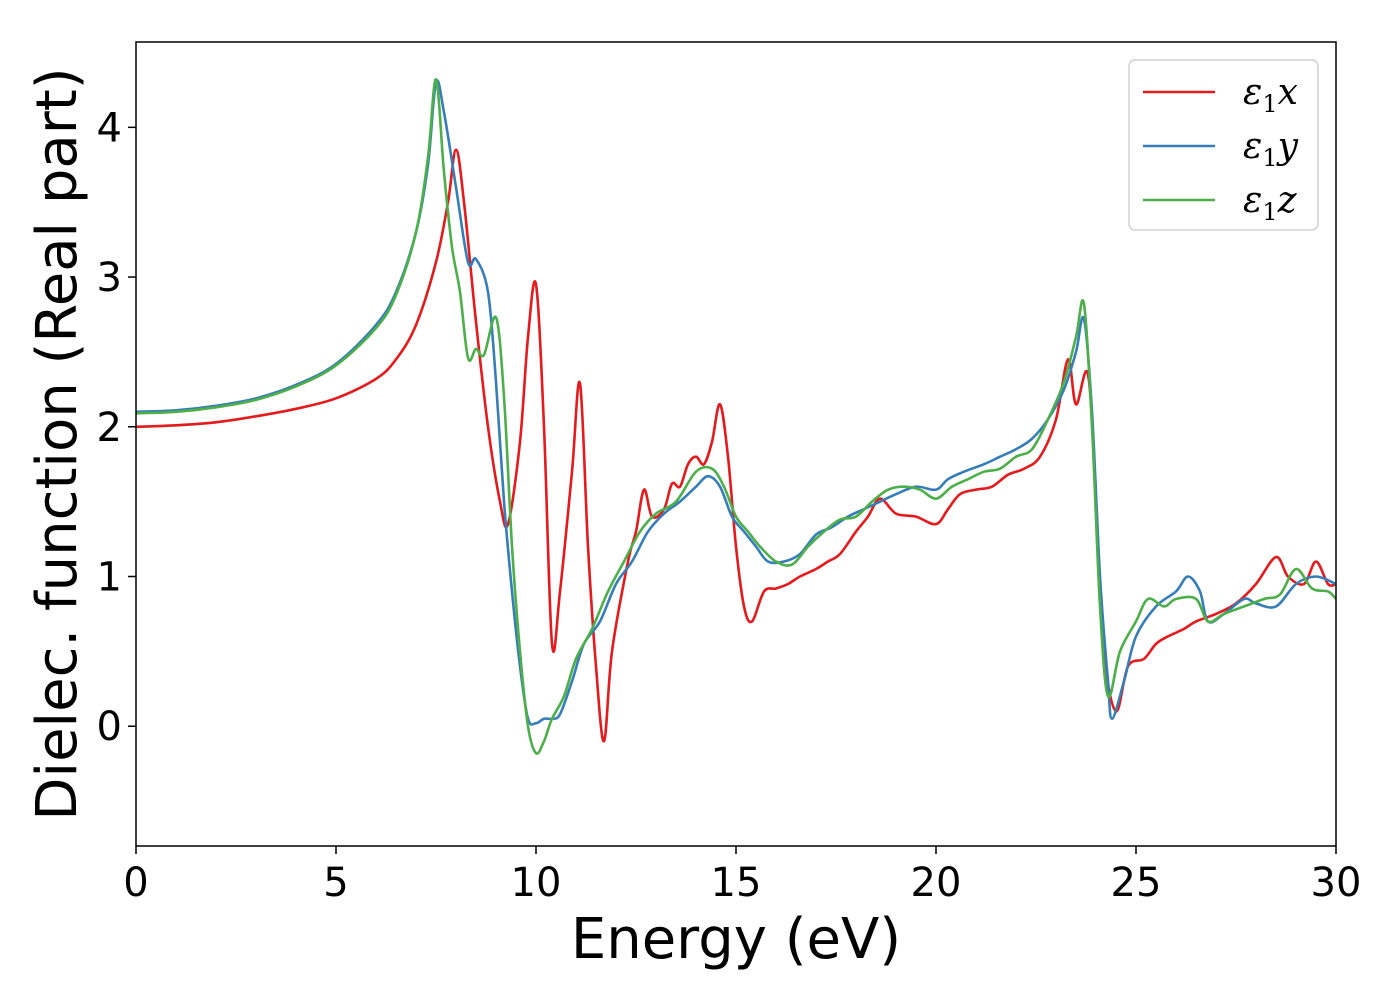 The height and width of the screenshot is (1000, 1400). Describe the element at coordinates (109, 727) in the screenshot. I see `y-tick-label: 0` at that location.